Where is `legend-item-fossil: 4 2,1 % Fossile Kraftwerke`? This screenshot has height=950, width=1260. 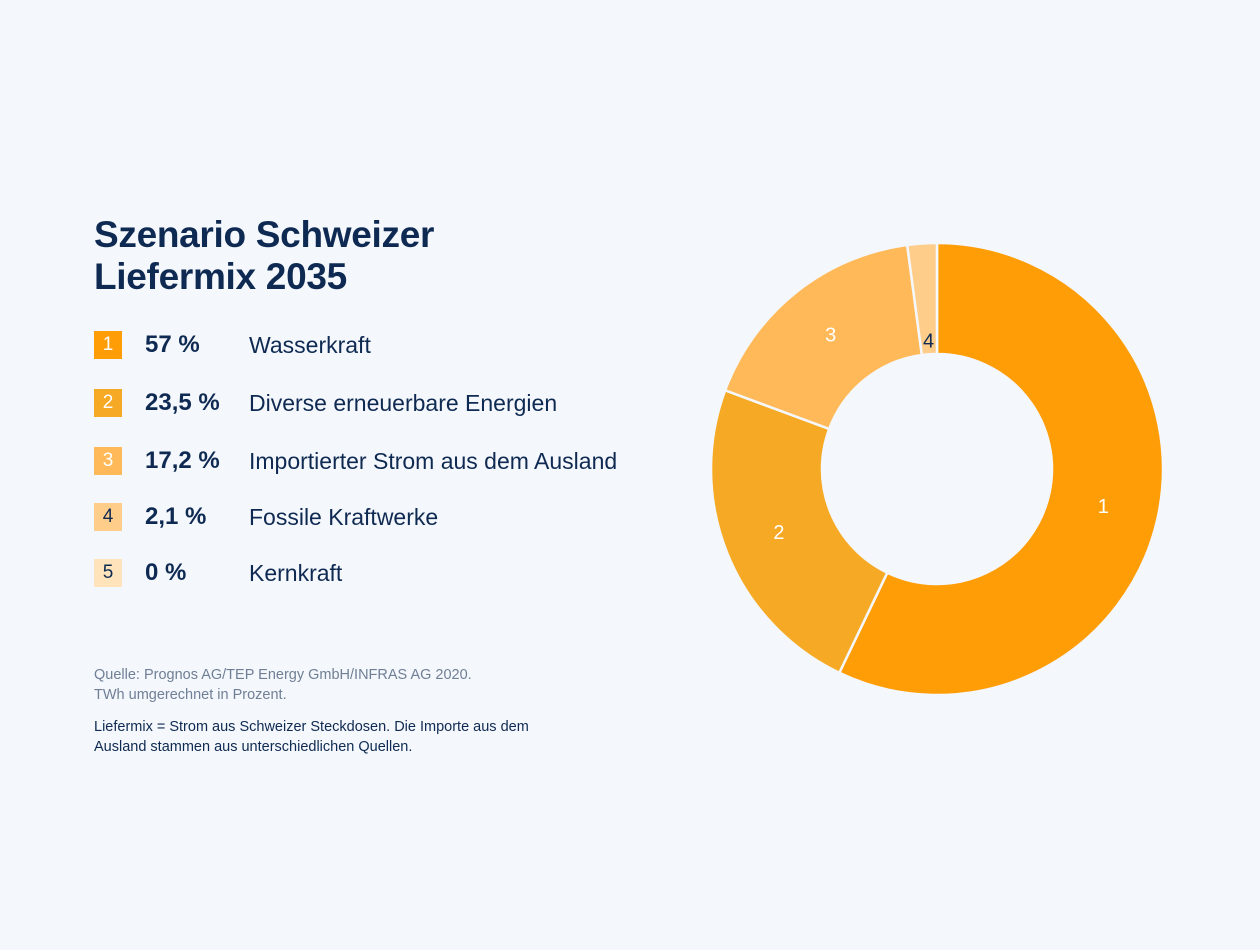
legend-item-fossil: 4 2,1 % Fossile Kraftwerke is located at coordinates (394, 517).